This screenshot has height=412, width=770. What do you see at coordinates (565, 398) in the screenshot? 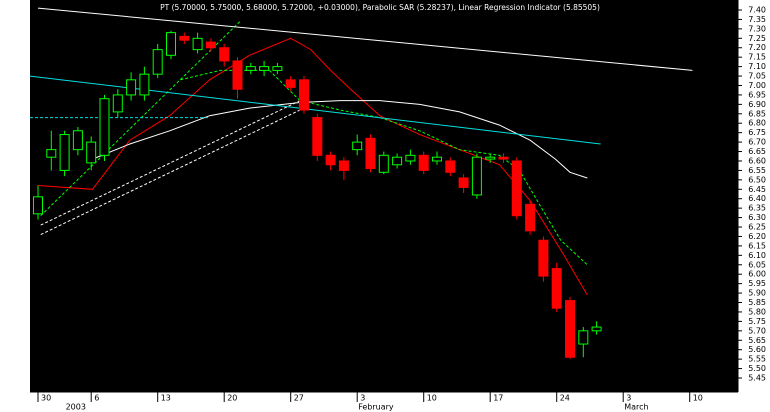
I see `x-tick-label: 24` at bounding box center [565, 398].